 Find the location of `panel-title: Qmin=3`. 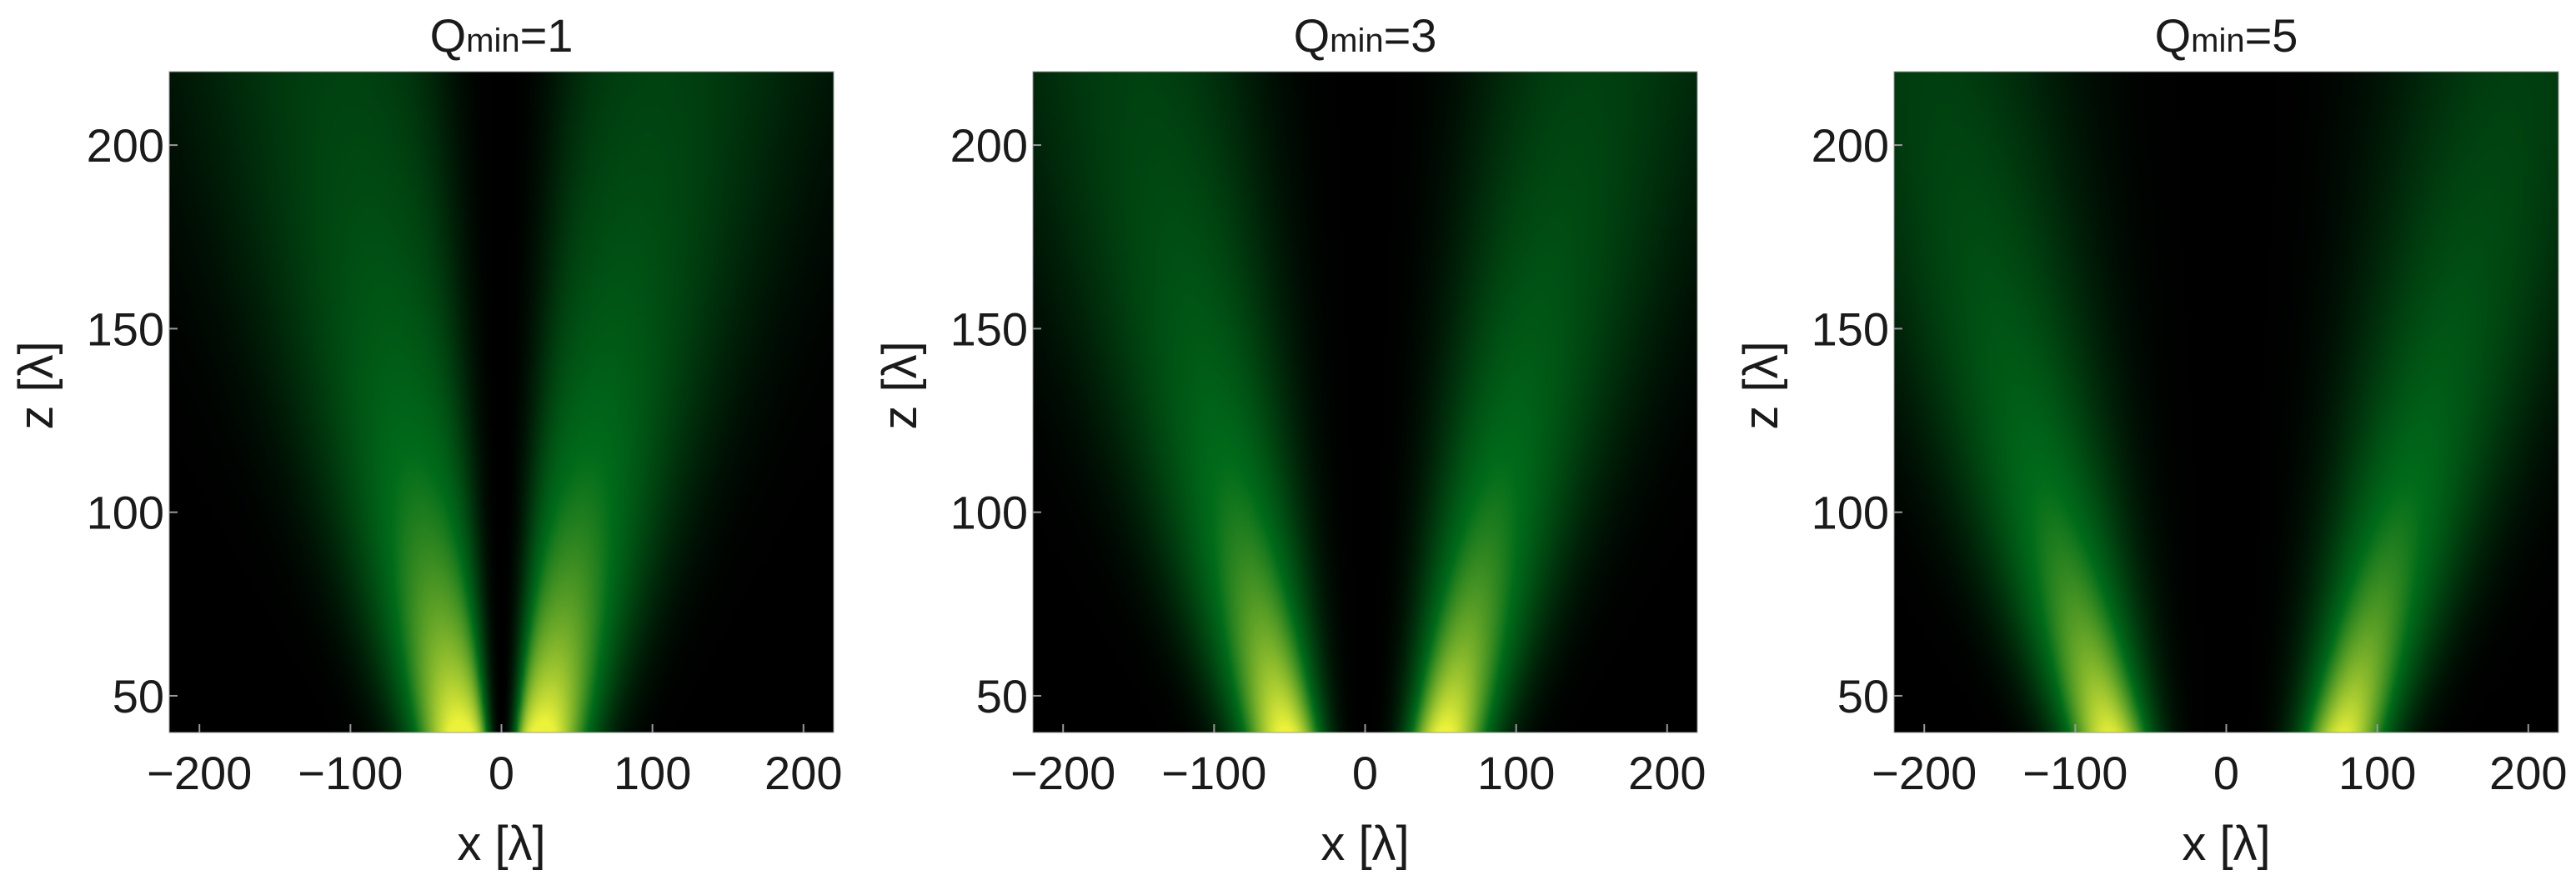

panel-title: Qmin=3 is located at coordinates (1365, 35).